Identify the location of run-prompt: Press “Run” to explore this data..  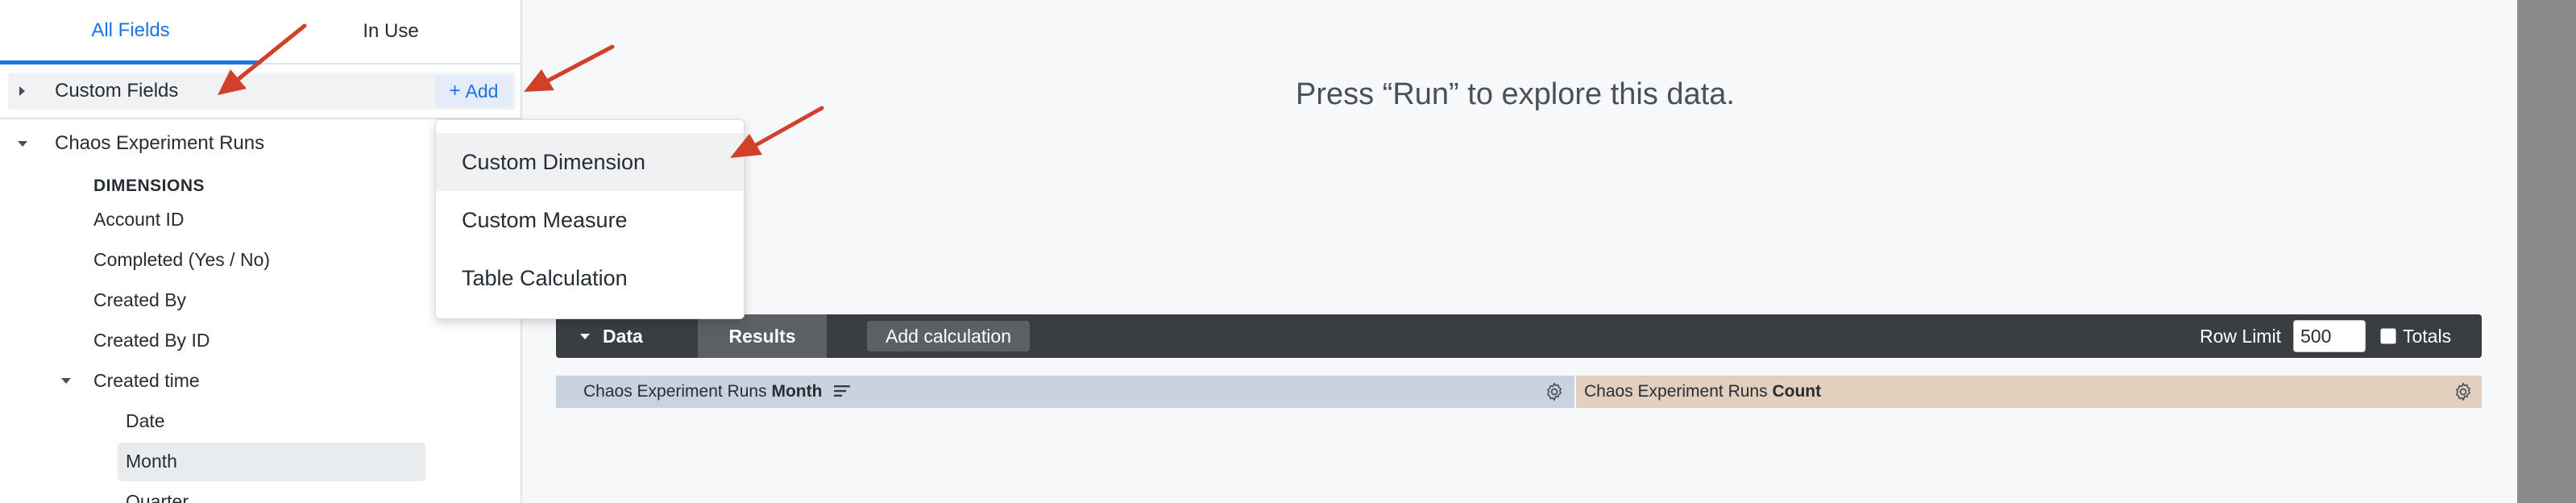
(1515, 94).